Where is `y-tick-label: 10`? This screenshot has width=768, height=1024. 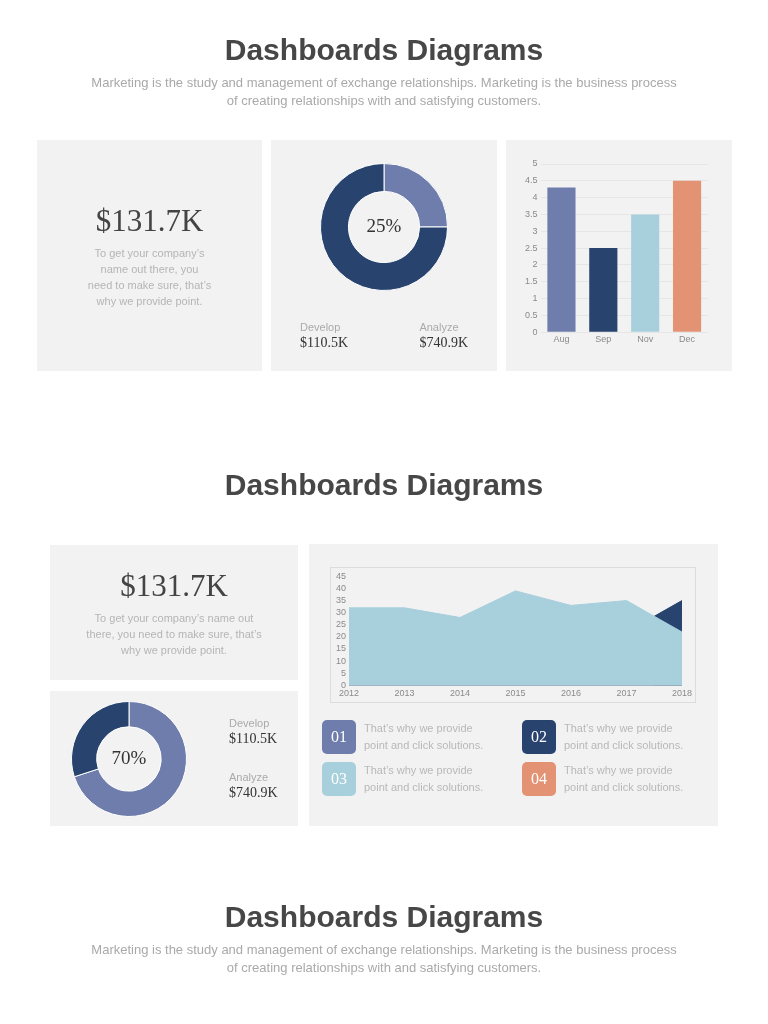
y-tick-label: 10 is located at coordinates (341, 660).